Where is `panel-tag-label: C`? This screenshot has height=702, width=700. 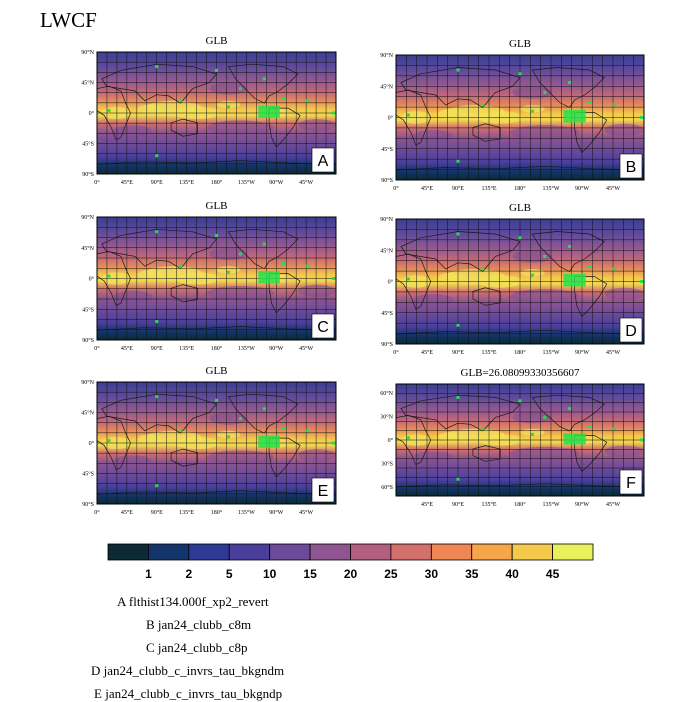 panel-tag-label: C is located at coordinates (323, 327).